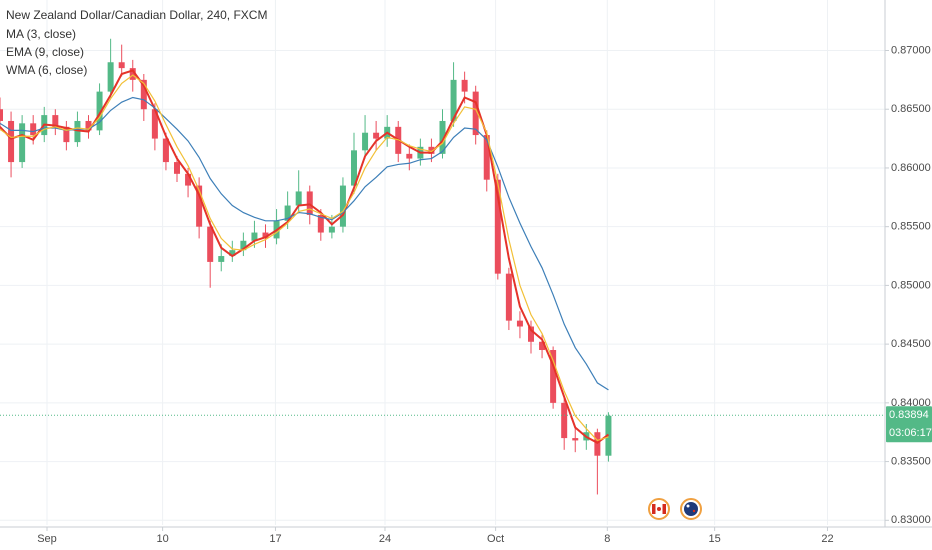 The width and height of the screenshot is (932, 550). I want to click on y-tick-label: 0.86000, so click(911, 168).